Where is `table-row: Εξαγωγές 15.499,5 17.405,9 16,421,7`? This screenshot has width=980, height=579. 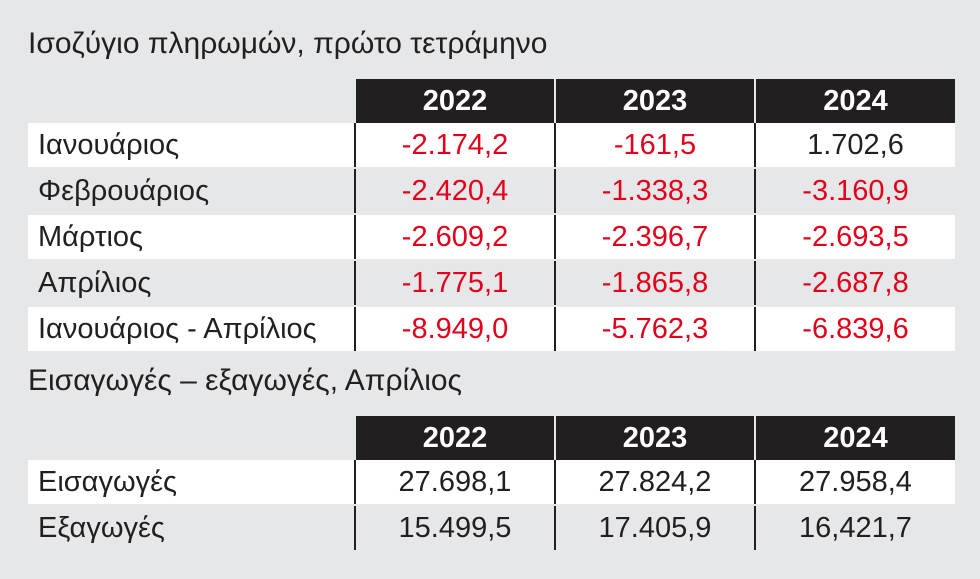
table-row: Εξαγωγές 15.499,5 17.405,9 16,421,7 is located at coordinates (491, 528).